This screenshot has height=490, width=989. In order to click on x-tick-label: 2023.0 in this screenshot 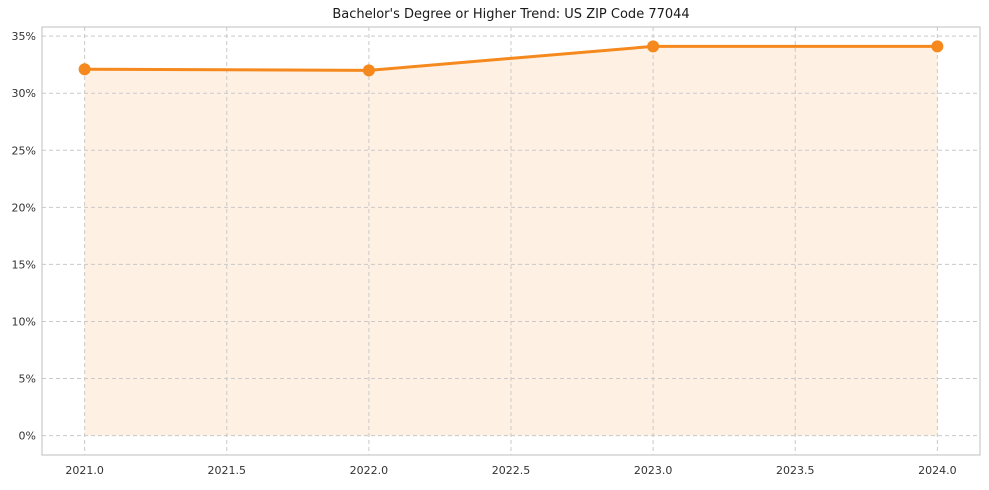, I will do `click(653, 470)`.